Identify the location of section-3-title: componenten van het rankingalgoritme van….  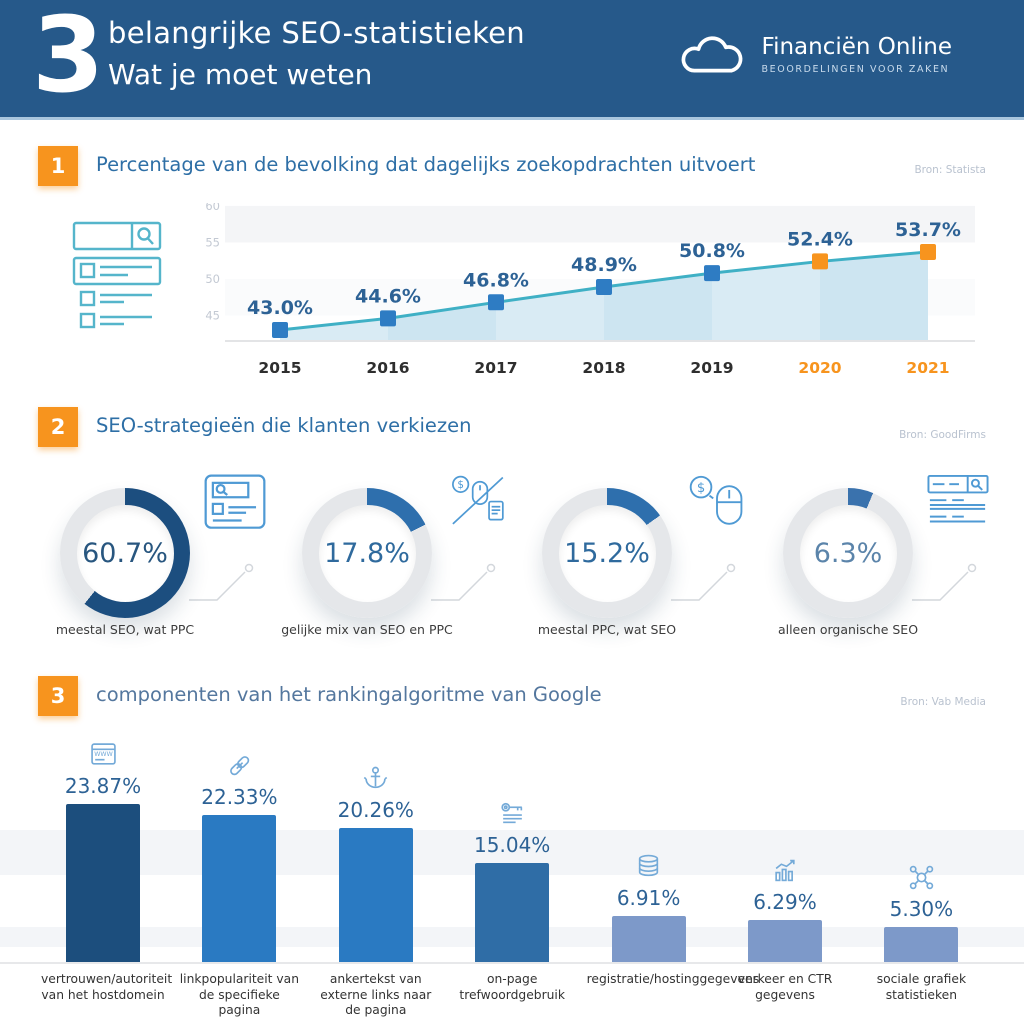
(349, 694).